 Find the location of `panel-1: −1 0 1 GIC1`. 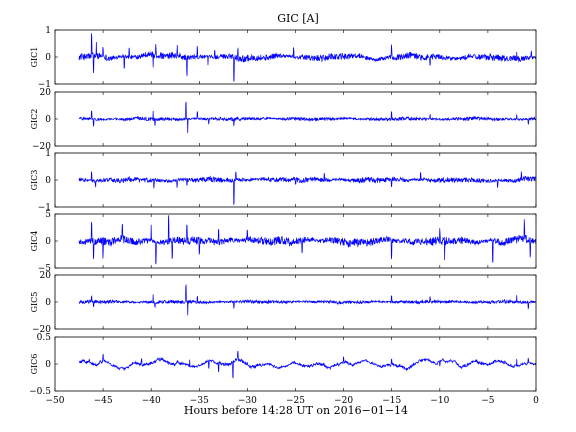

panel-1: −1 0 1 GIC1 is located at coordinates (283, 58).